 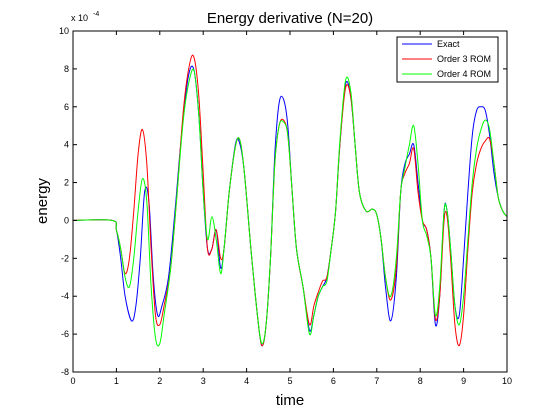 I want to click on y-tick-label: -4, so click(x=65, y=296).